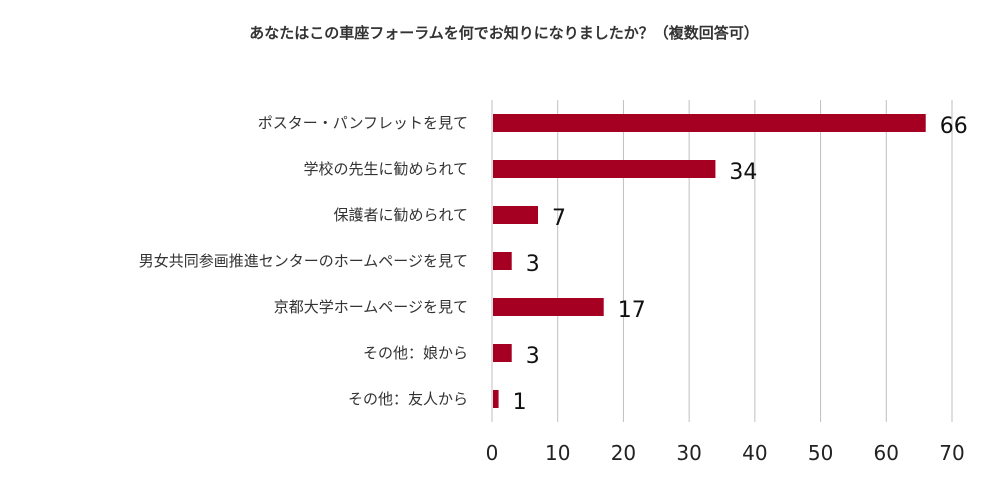 This screenshot has width=1008, height=480. What do you see at coordinates (533, 356) in the screenshot?
I see `value-label-5: 3` at bounding box center [533, 356].